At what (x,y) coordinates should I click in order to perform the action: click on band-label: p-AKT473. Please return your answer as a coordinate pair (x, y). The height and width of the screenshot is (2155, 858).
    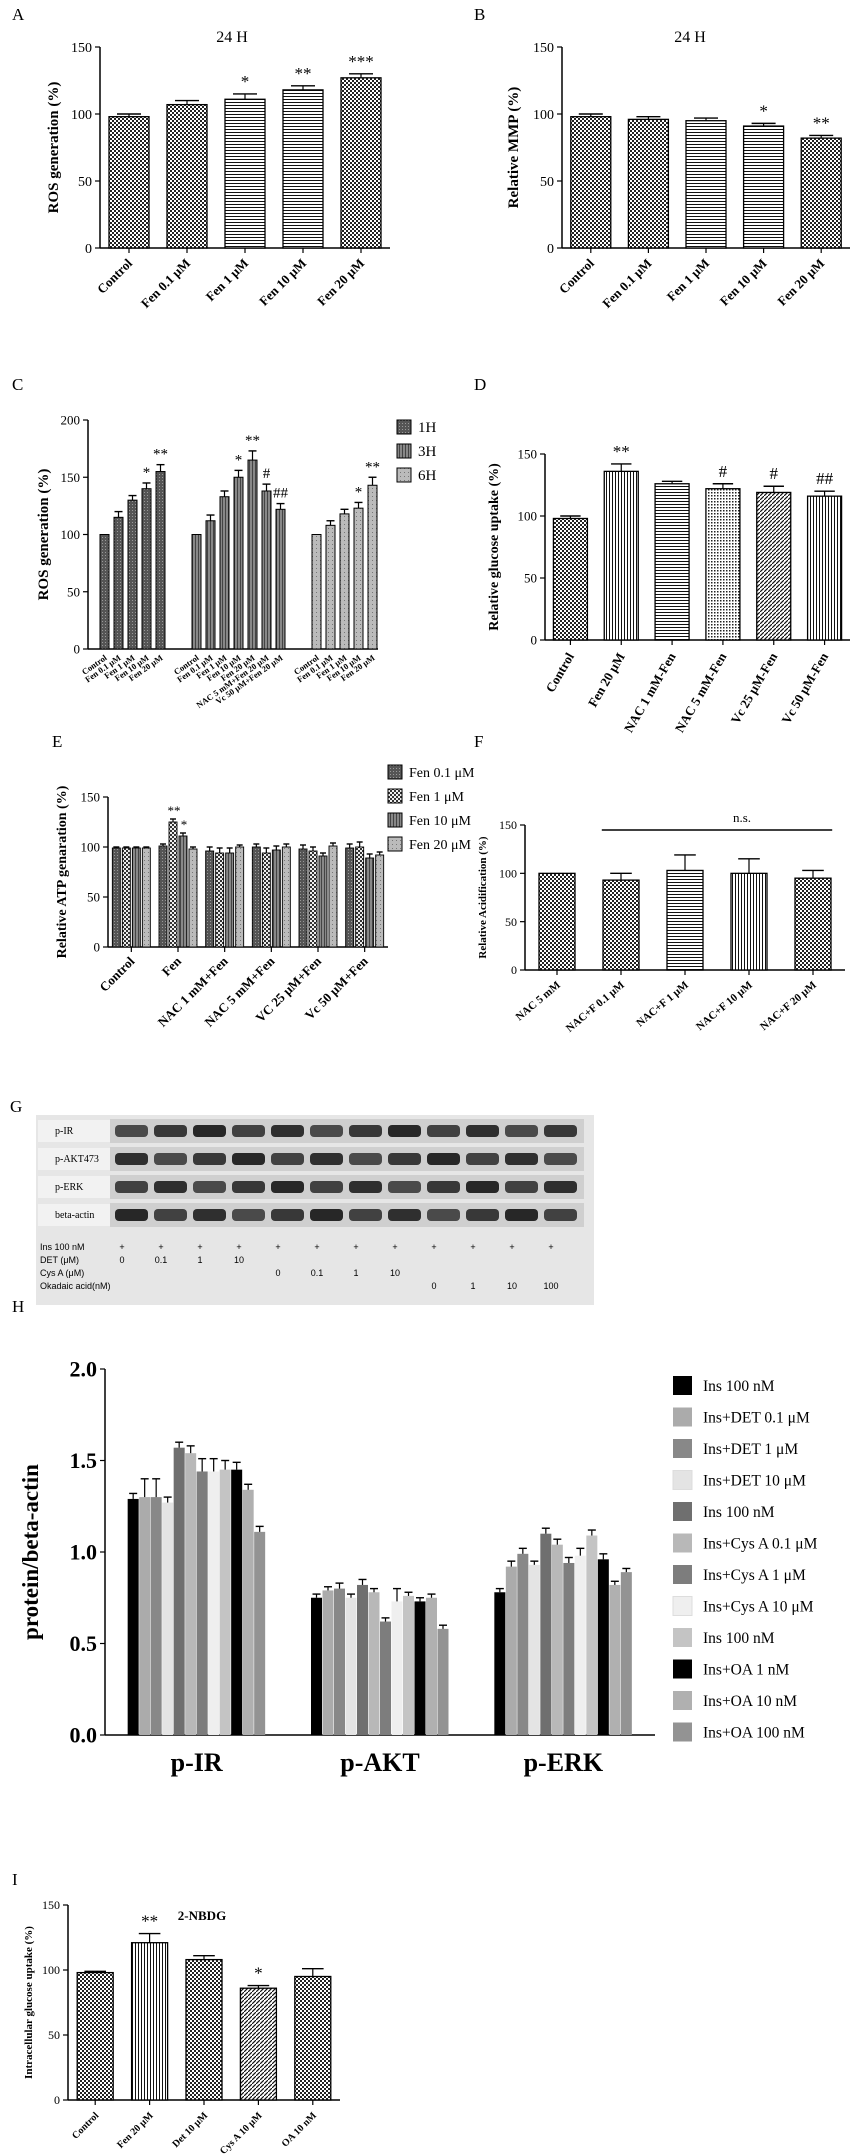
    Looking at the image, I should click on (77, 1159).